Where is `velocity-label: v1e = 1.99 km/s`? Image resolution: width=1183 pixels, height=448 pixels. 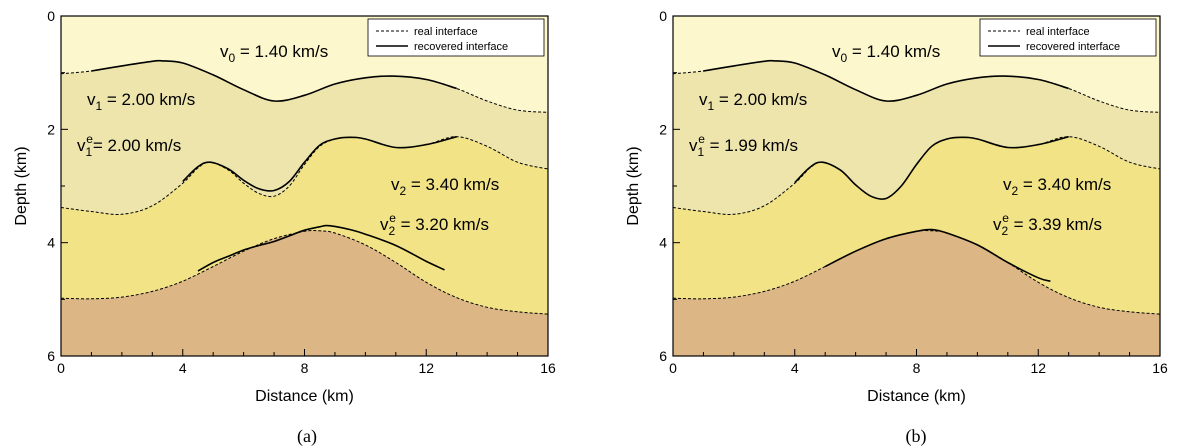 velocity-label: v1e = 1.99 km/s is located at coordinates (743, 145).